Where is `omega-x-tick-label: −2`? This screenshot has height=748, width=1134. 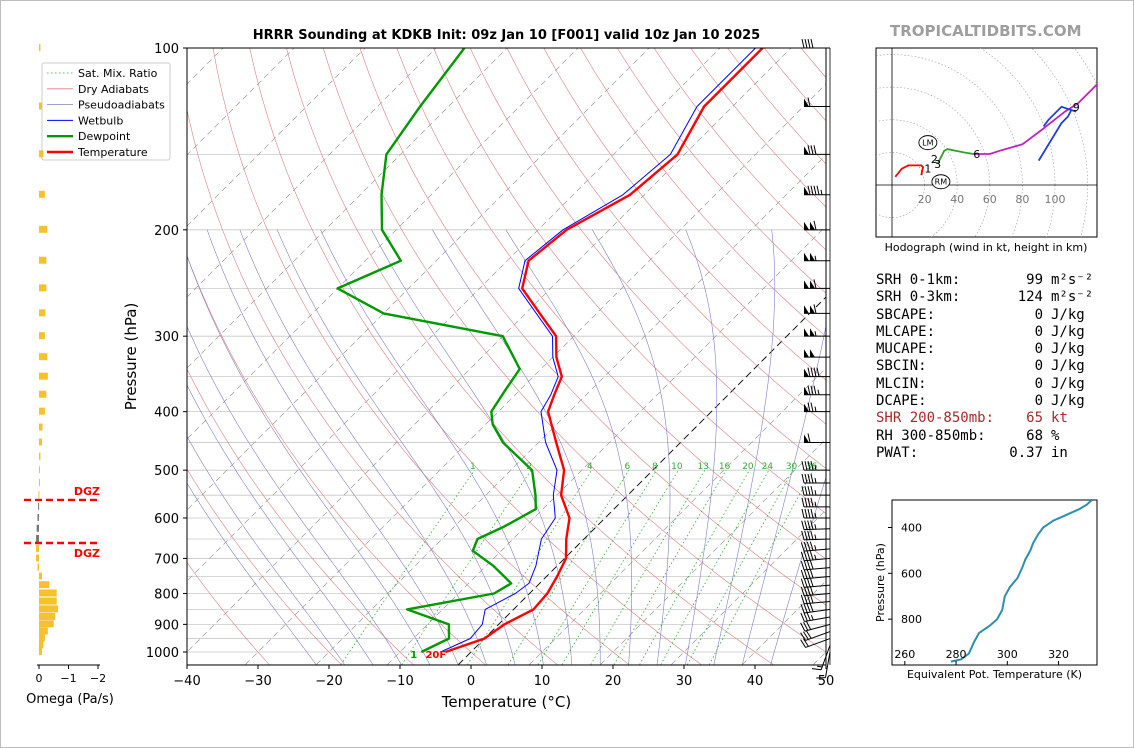 omega-x-tick-label: −2 is located at coordinates (98, 678).